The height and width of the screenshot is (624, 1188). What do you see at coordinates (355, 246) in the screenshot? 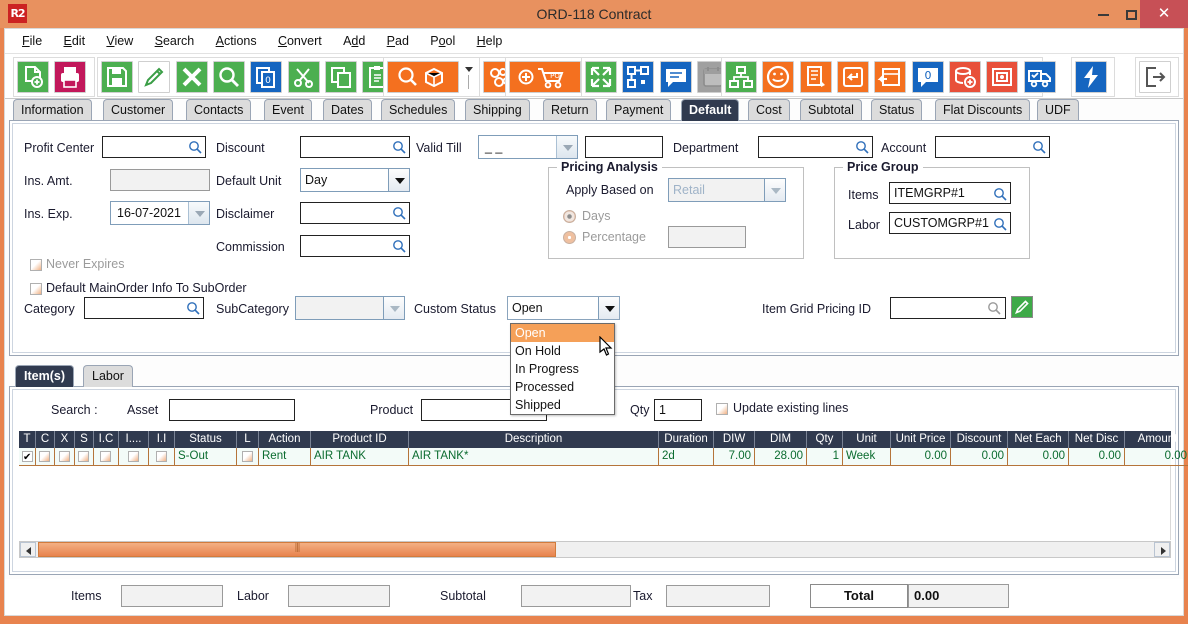
I see `commission-input` at bounding box center [355, 246].